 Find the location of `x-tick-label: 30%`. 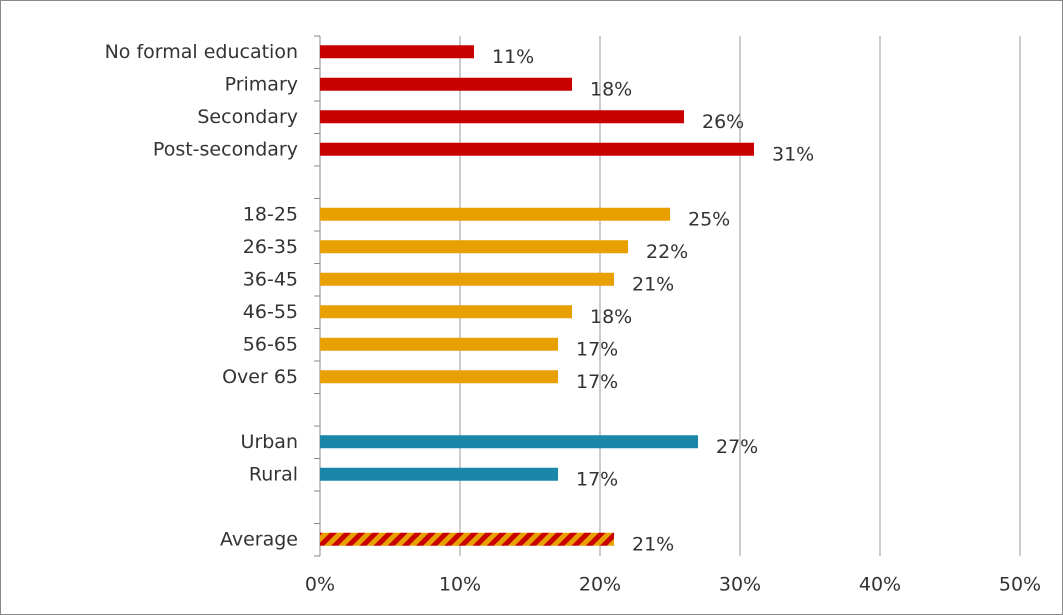

x-tick-label: 30% is located at coordinates (740, 585).